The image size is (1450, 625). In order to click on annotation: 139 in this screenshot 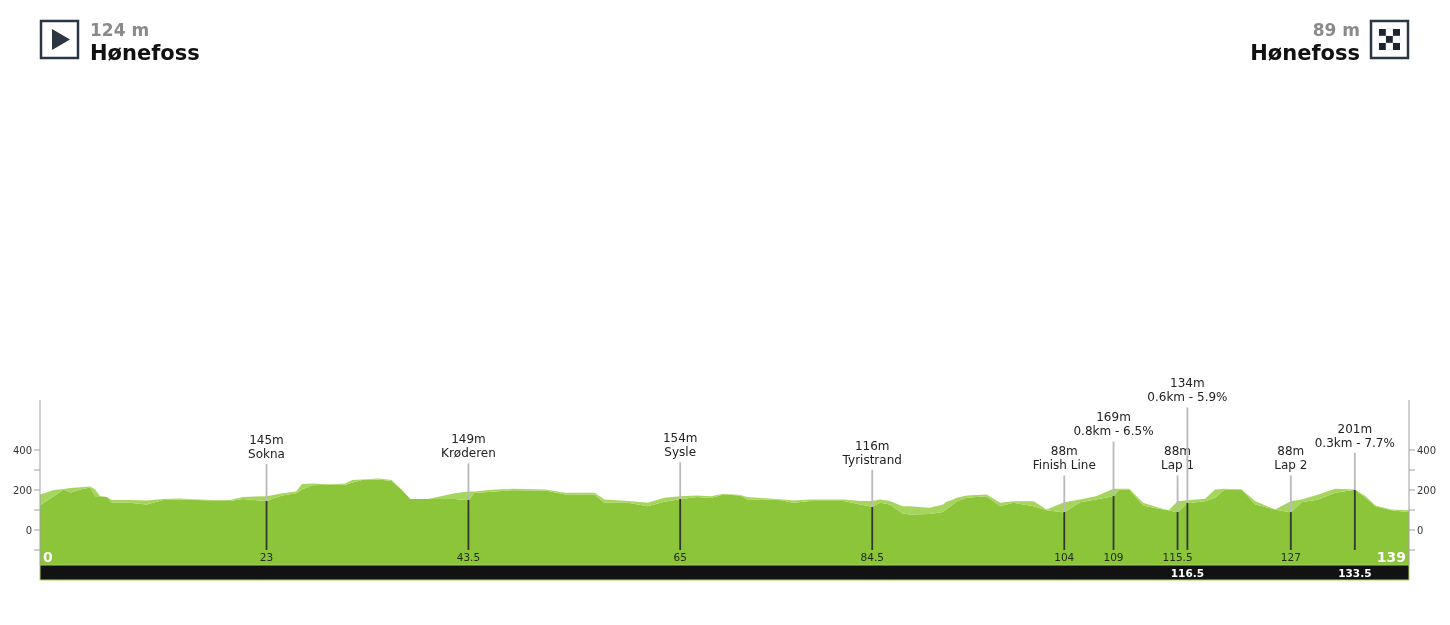, I will do `click(1391, 557)`.